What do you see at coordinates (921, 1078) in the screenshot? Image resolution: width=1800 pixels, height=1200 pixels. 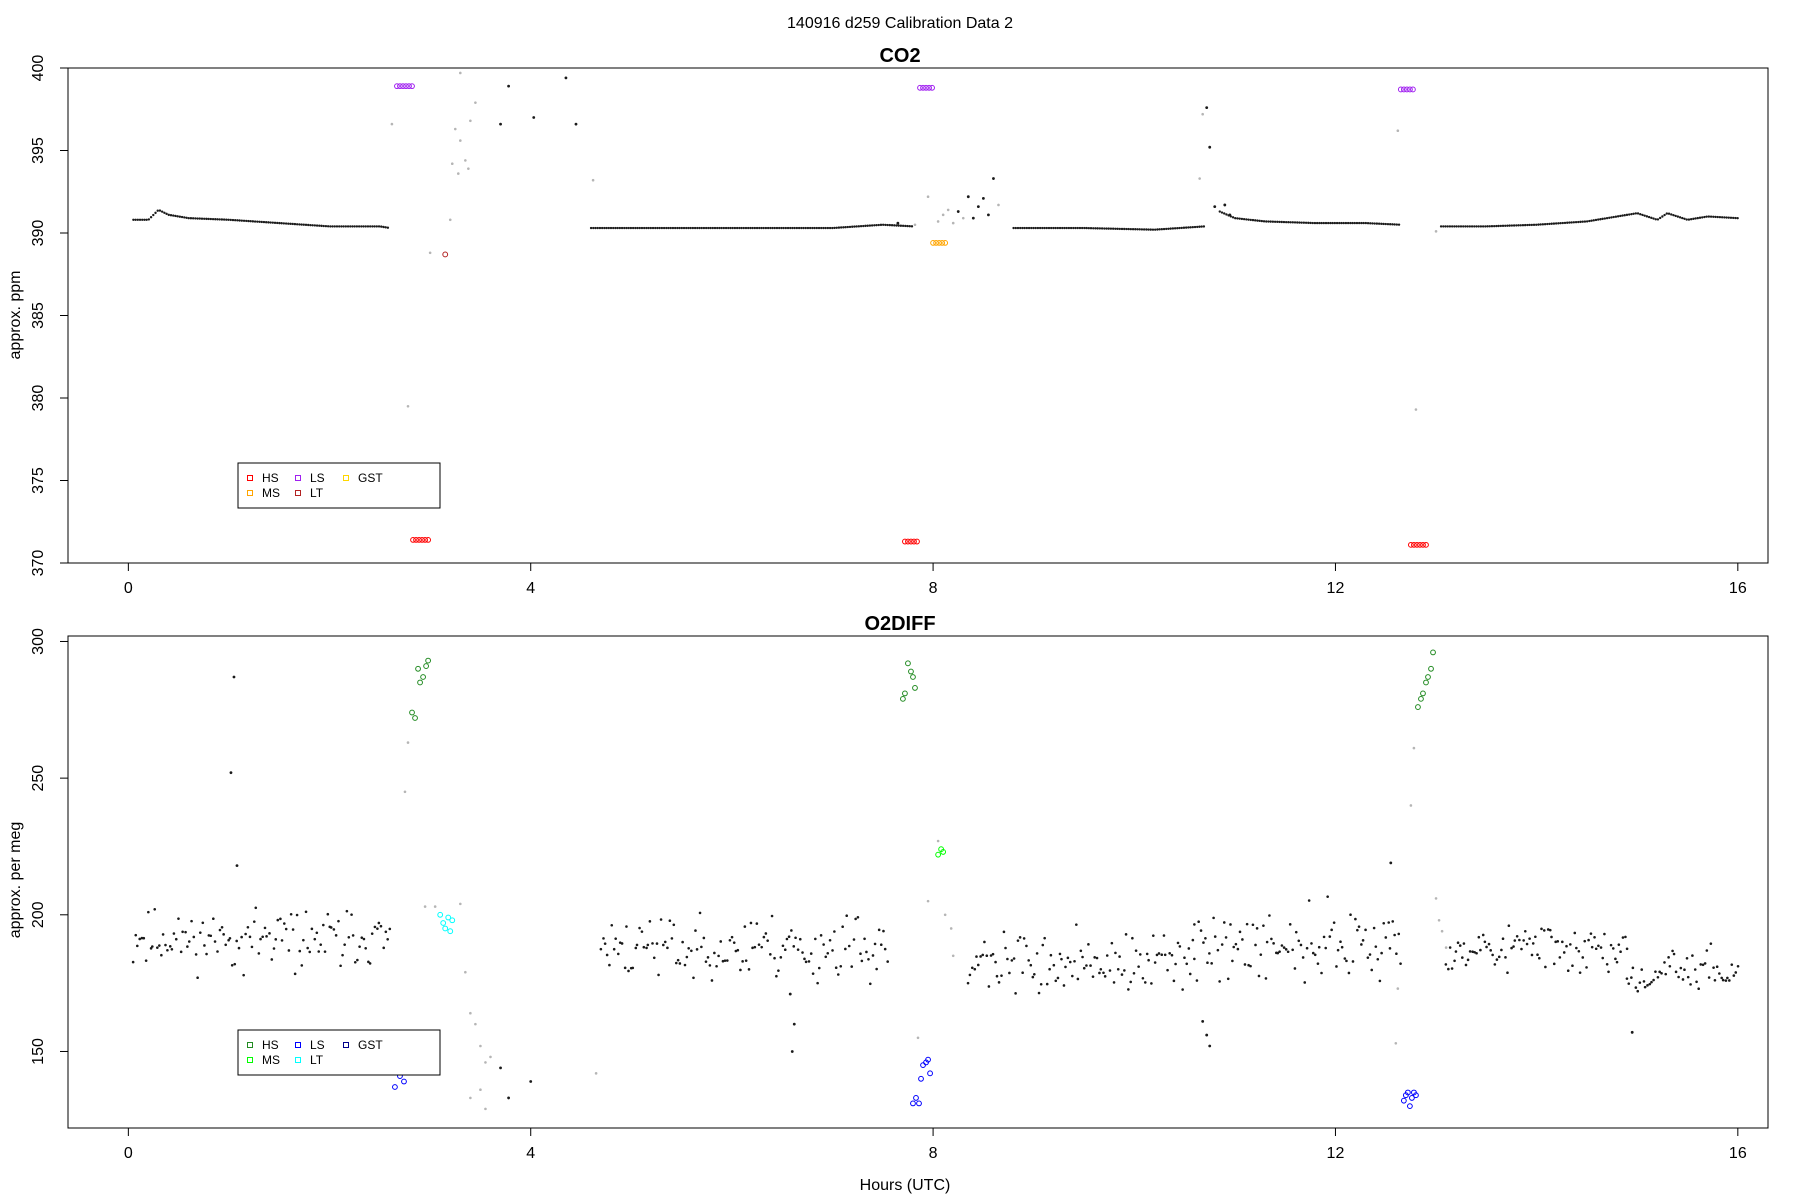 I see `o2diff-ls-point` at bounding box center [921, 1078].